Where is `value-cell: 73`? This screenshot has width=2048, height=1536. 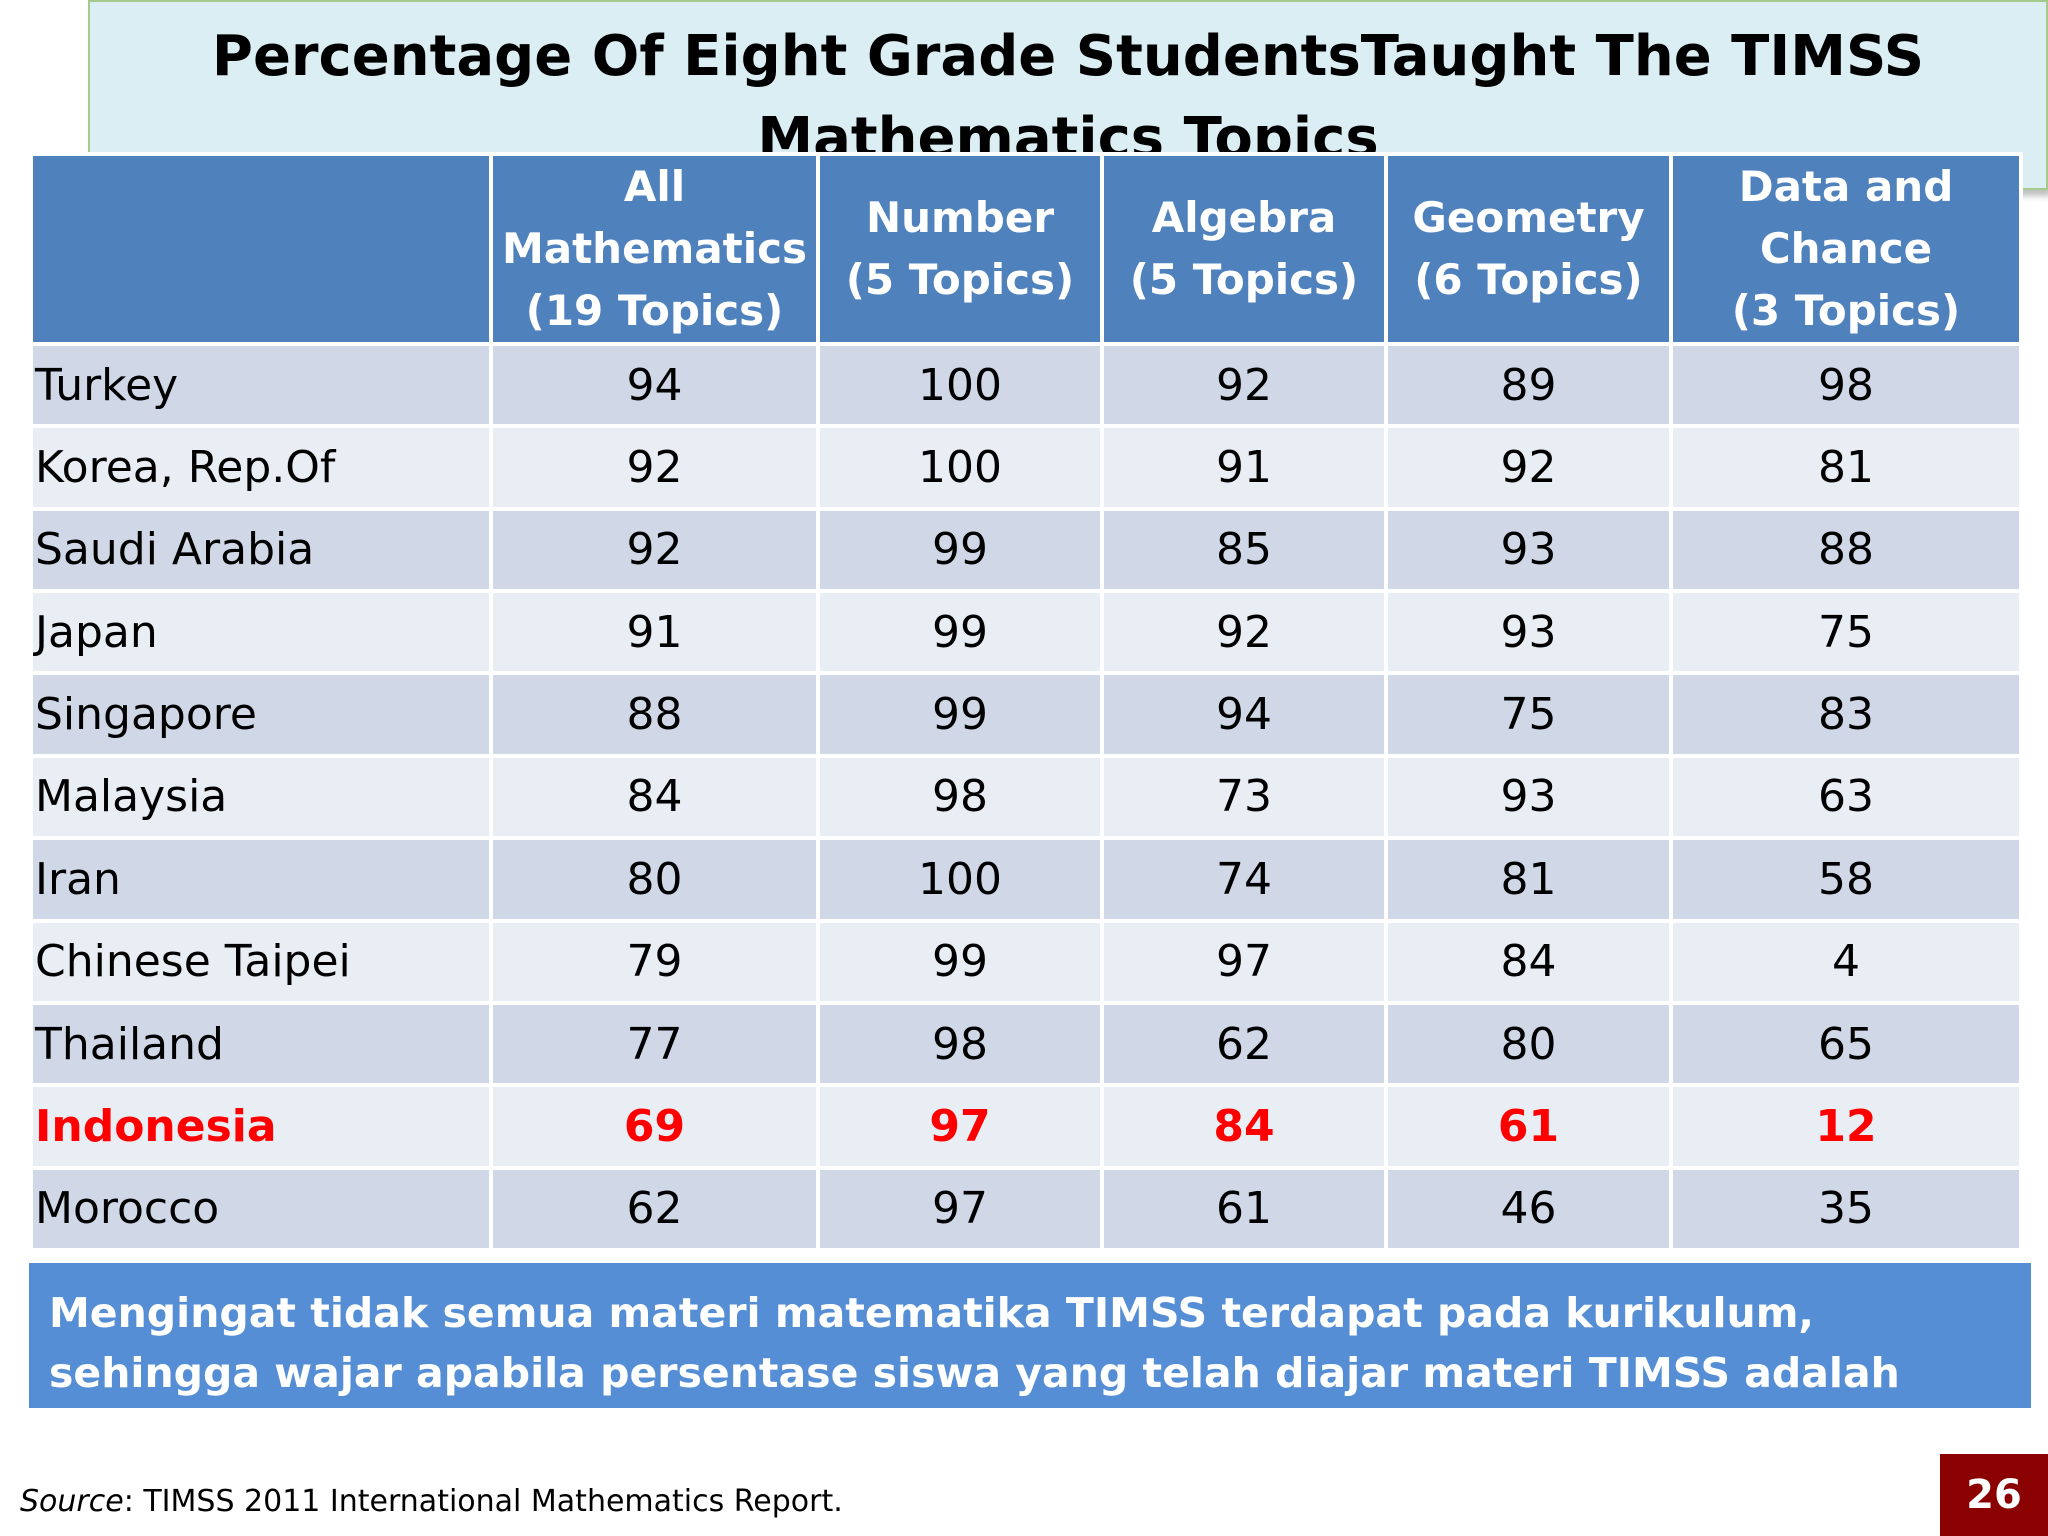 value-cell: 73 is located at coordinates (1244, 797).